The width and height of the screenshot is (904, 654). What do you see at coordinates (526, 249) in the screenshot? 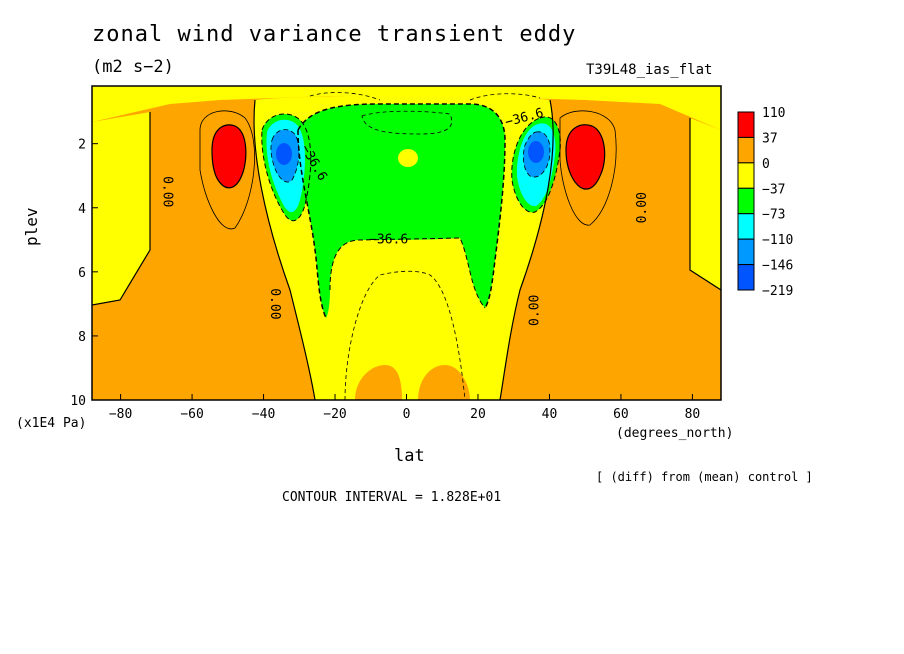
I see `contour-line-zero-center-right` at bounding box center [526, 249].